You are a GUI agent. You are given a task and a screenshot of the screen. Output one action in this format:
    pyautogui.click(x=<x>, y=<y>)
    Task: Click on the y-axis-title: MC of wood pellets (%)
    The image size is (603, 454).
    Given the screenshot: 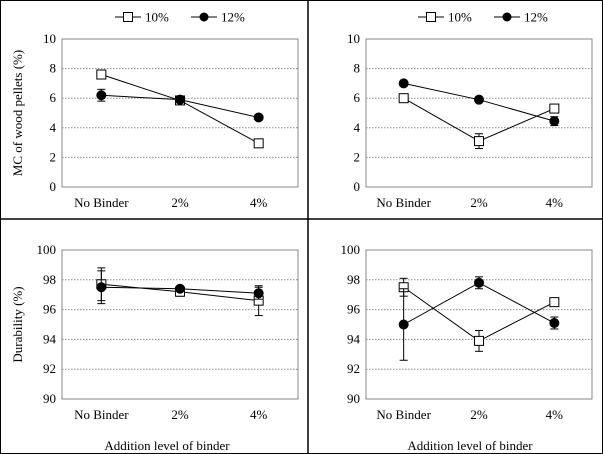 What is the action you would take?
    pyautogui.click(x=17, y=113)
    